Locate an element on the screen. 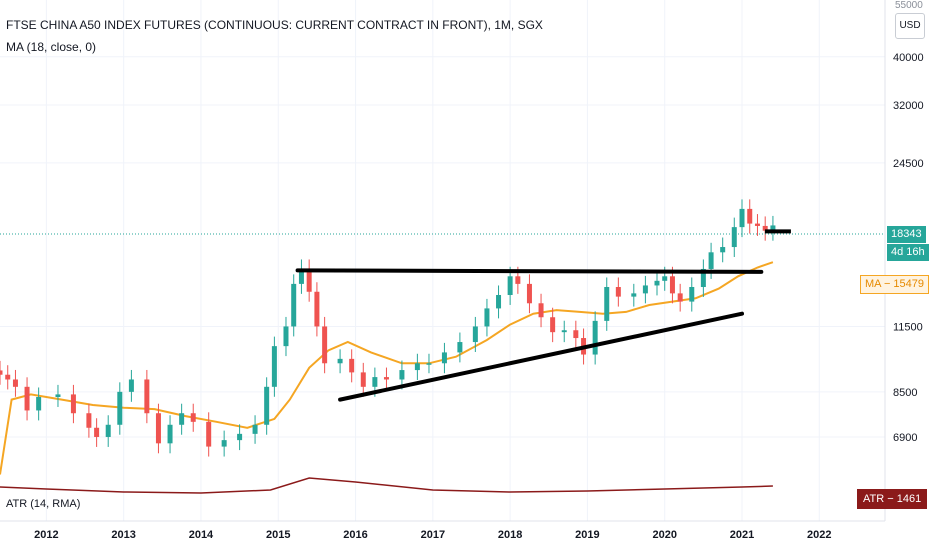  price-tick-top: 55000 is located at coordinates (909, 5).